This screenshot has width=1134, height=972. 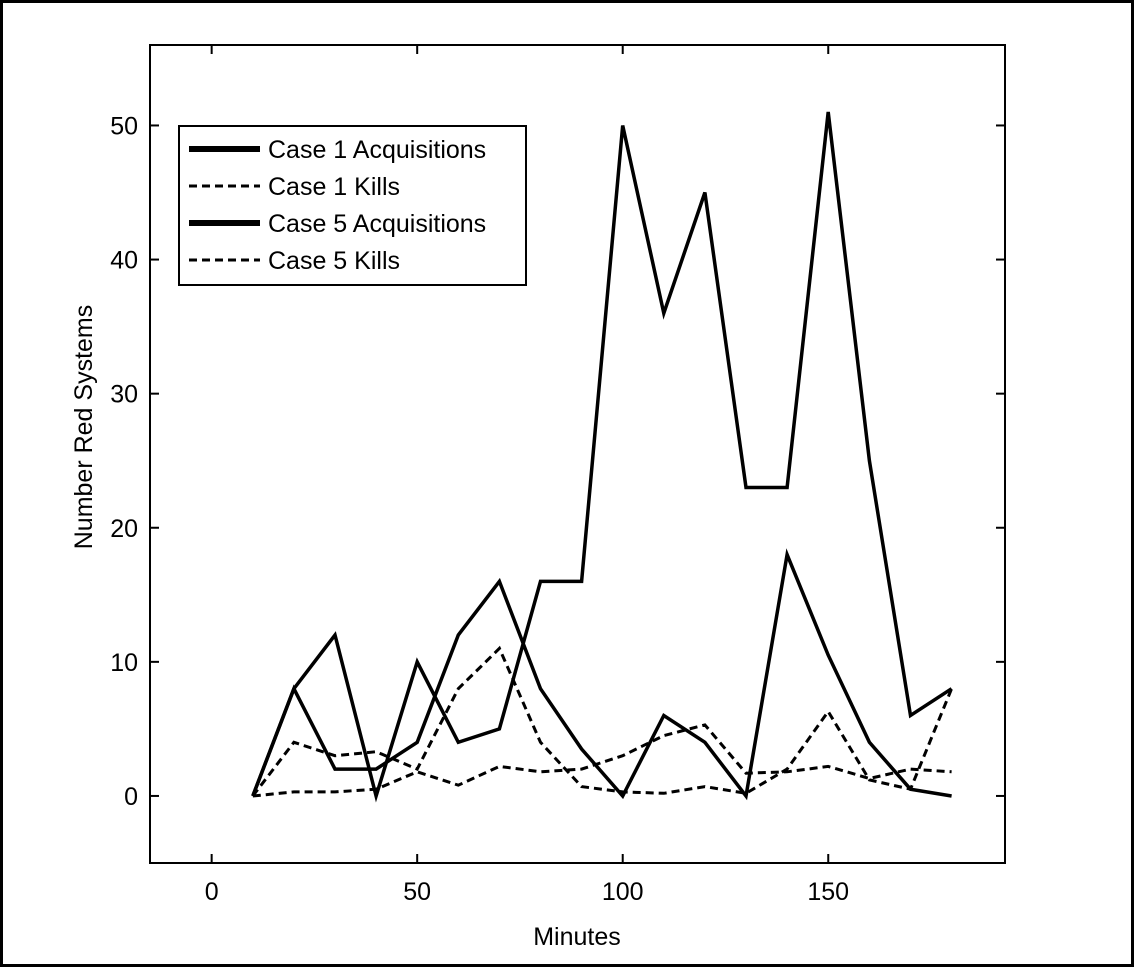 What do you see at coordinates (377, 150) in the screenshot?
I see `legend-label-case-1-acquisitions: Case 1 Acquisitions` at bounding box center [377, 150].